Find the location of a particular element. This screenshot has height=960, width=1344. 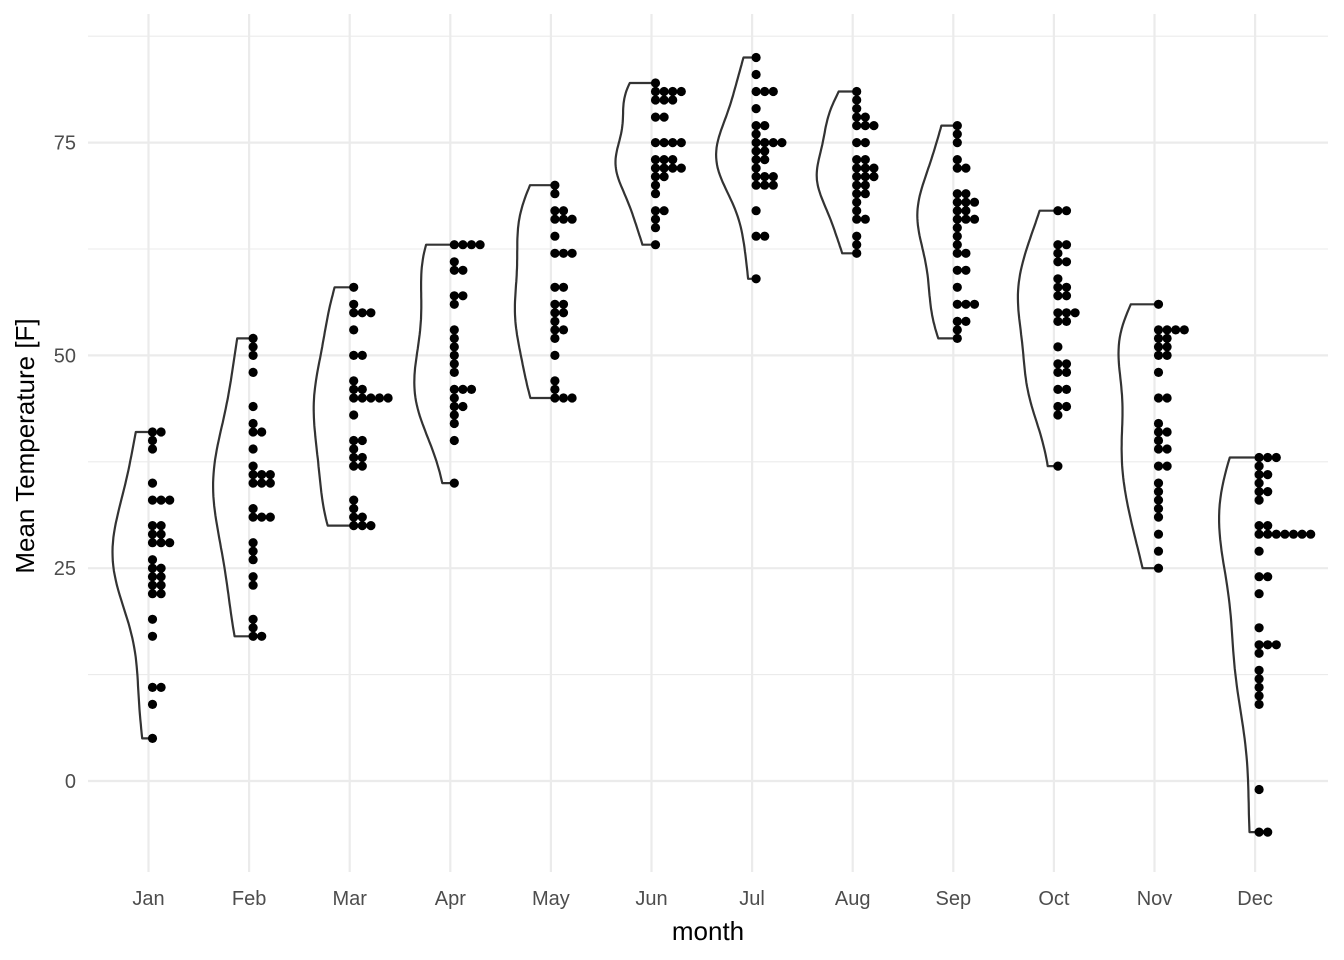

y-axis-ticks: 0 25 50 75 is located at coordinates (65, 463).